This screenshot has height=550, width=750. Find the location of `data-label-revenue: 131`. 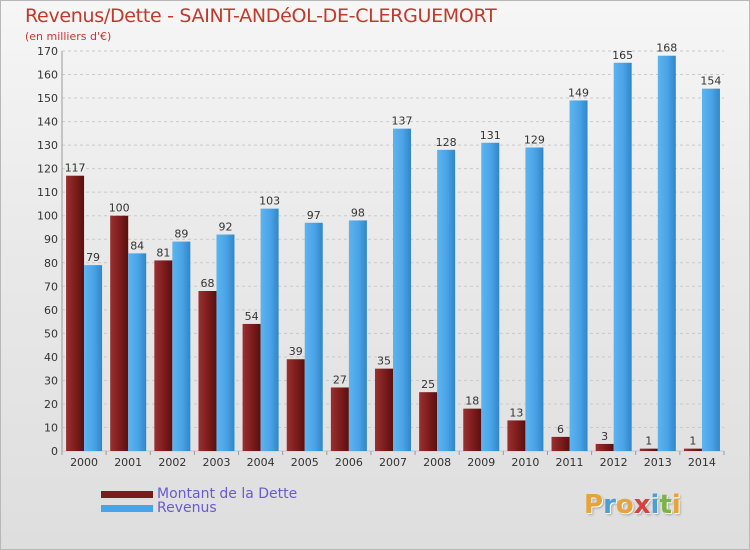

data-label-revenue: 131 is located at coordinates (490, 135).